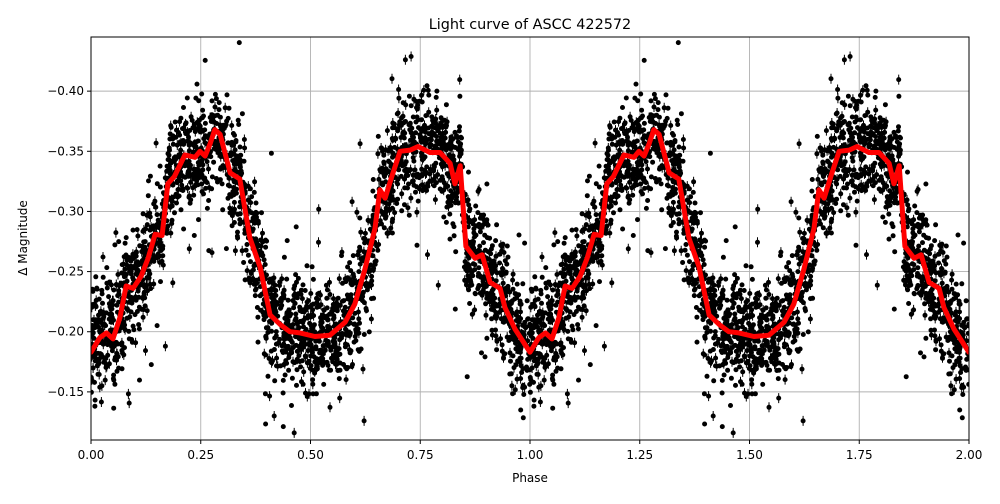 This screenshot has height=504, width=1000. What do you see at coordinates (200, 455) in the screenshot?
I see `x-tick-label: 0.25` at bounding box center [200, 455].